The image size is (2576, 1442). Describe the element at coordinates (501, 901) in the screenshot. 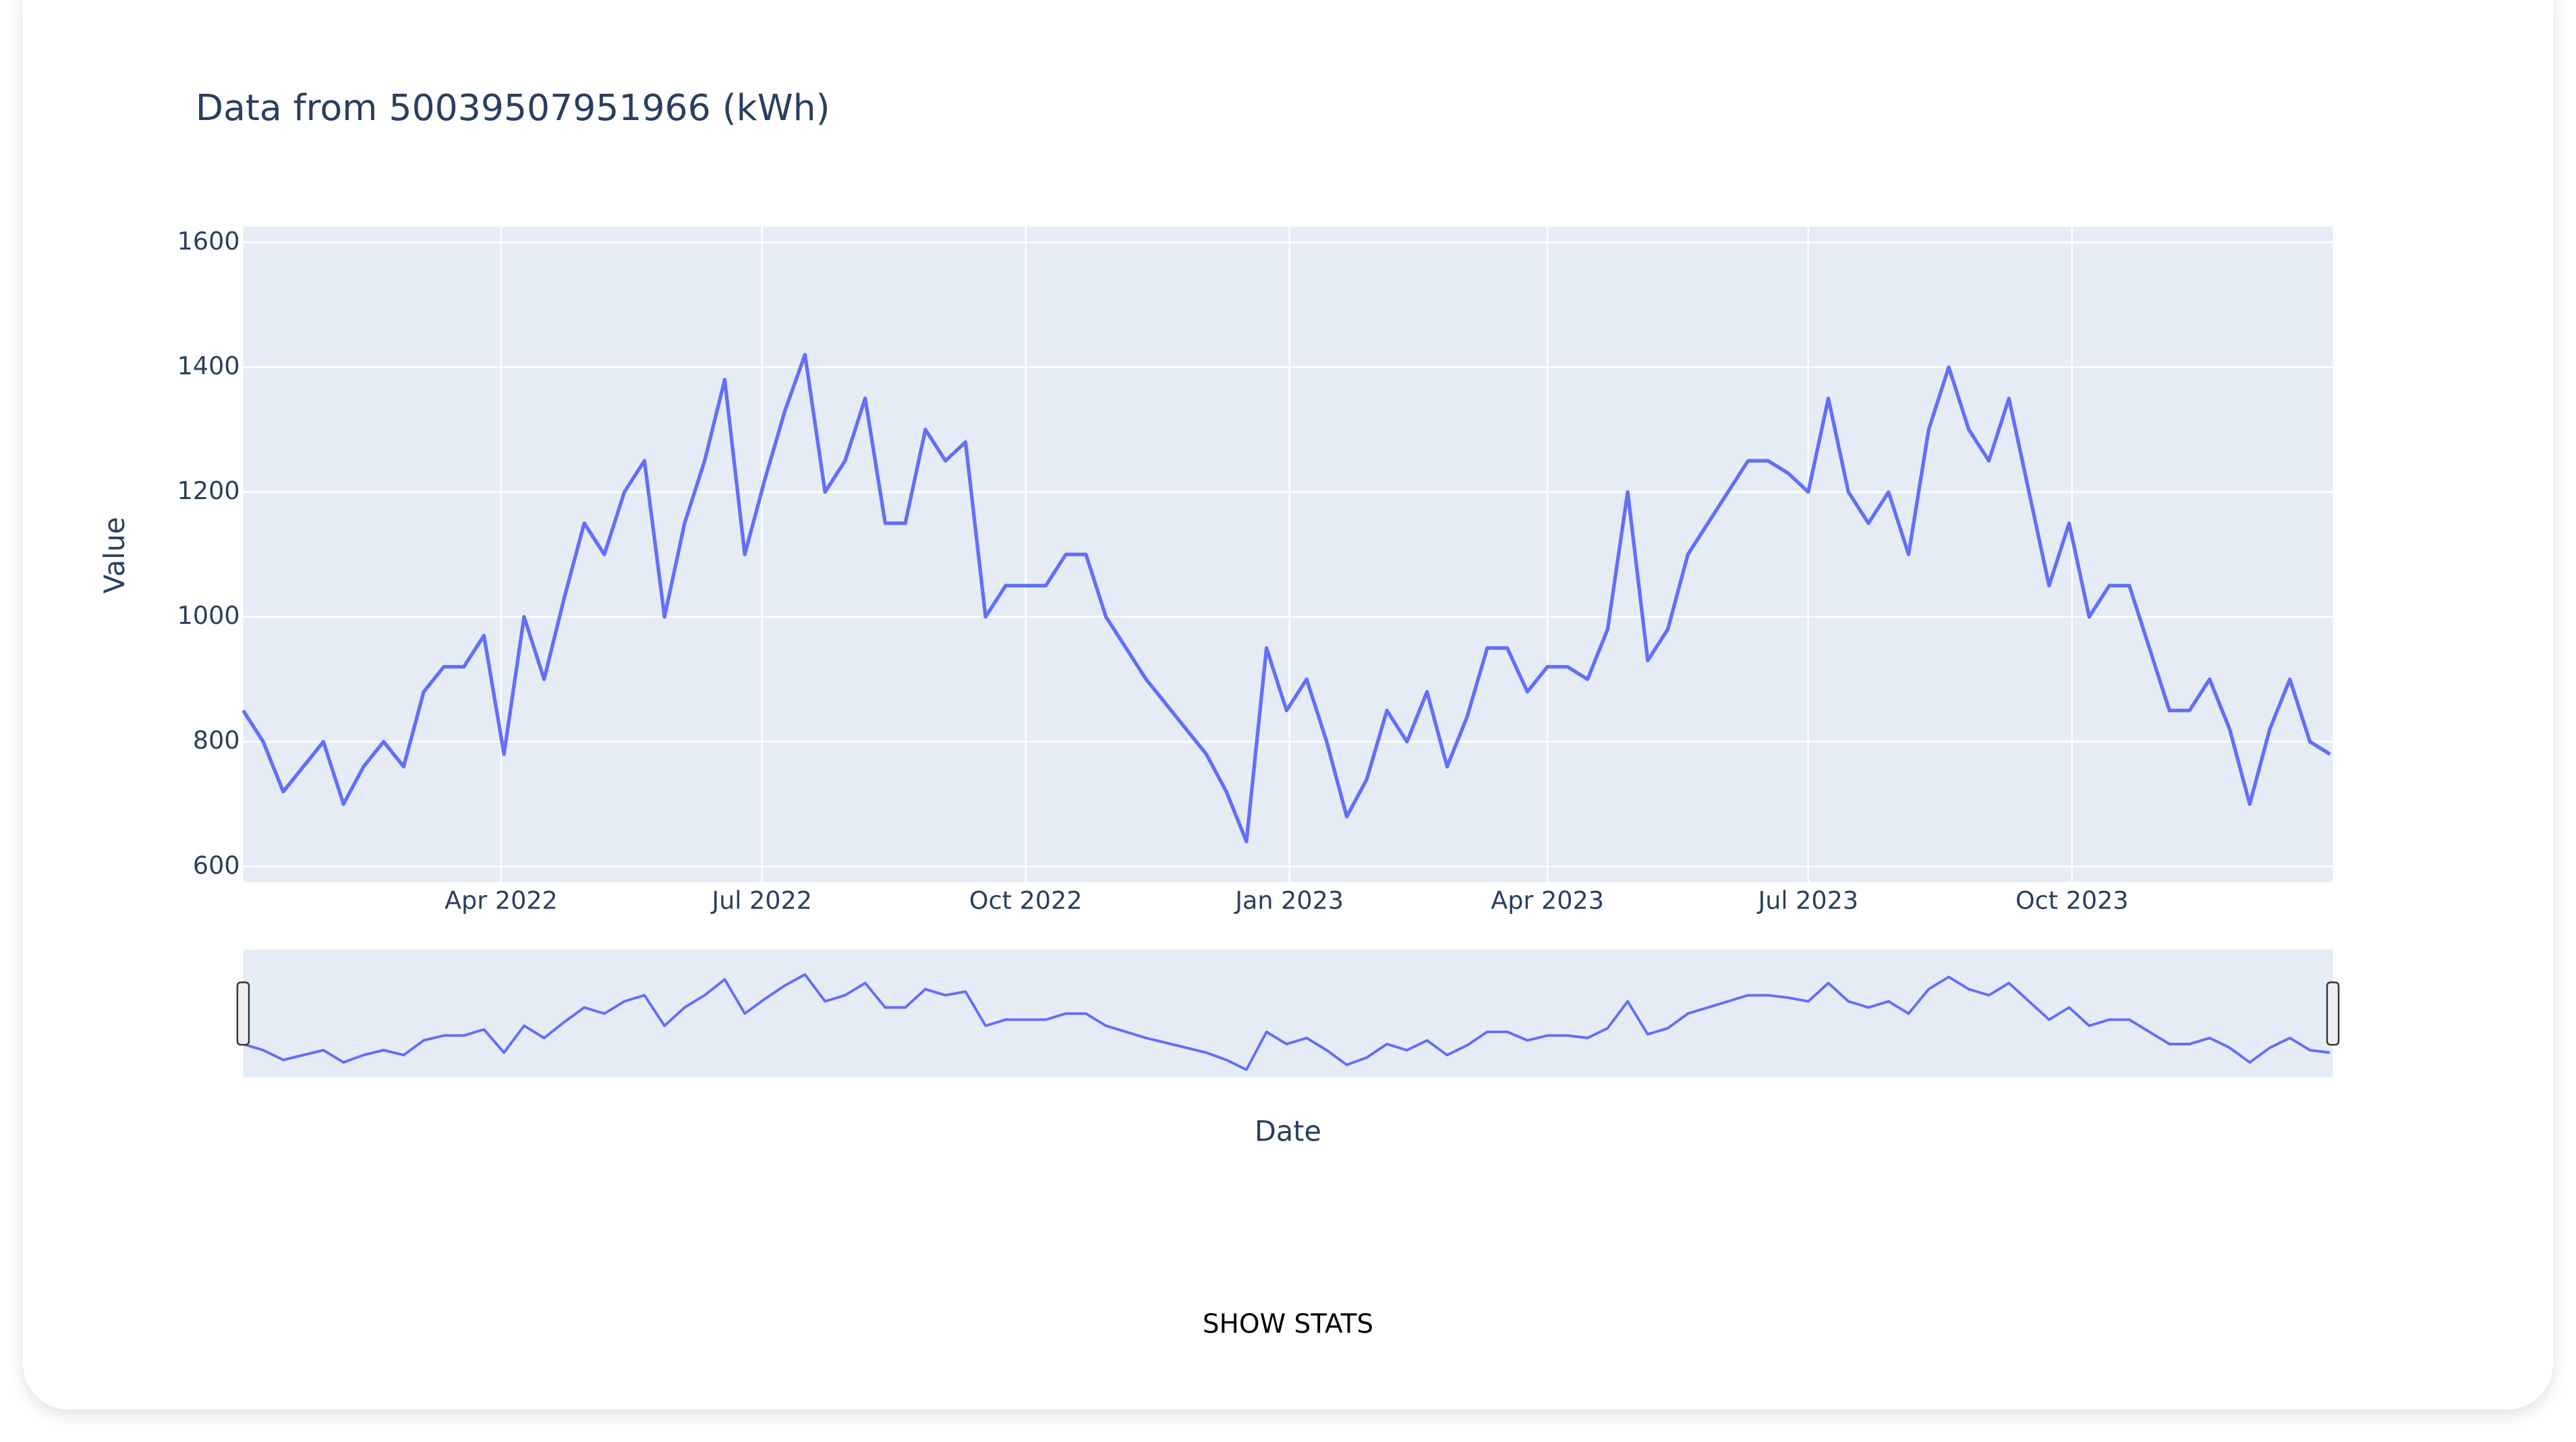

I see `x-tick-label: Apr 2022` at that location.